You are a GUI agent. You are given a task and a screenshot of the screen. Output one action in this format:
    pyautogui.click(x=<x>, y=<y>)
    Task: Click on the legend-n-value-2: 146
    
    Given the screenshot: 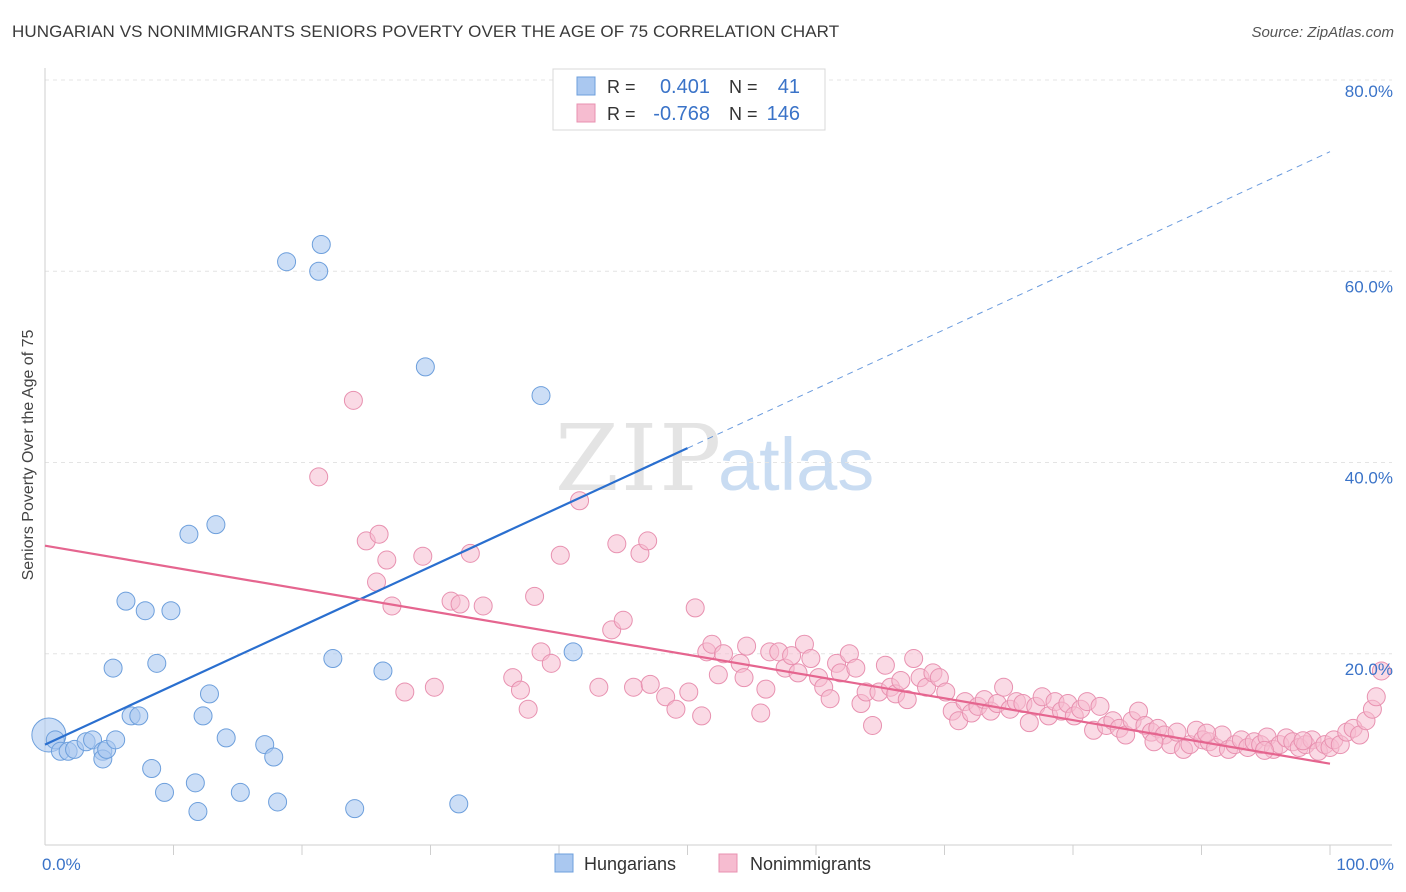 What is the action you would take?
    pyautogui.click(x=783, y=114)
    